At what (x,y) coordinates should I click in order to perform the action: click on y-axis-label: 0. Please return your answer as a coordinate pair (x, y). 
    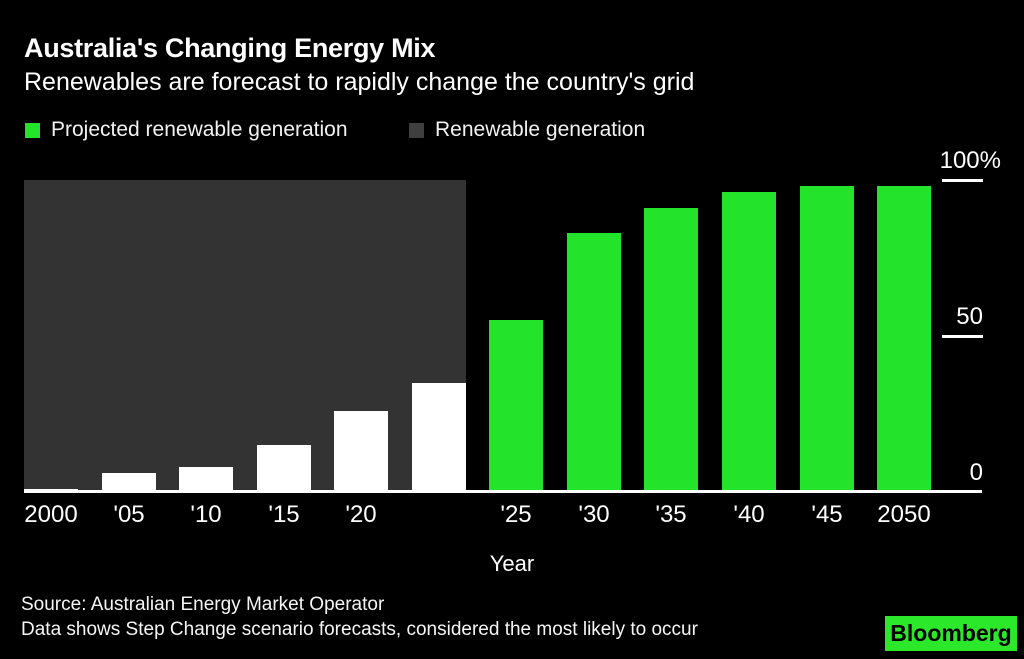
    Looking at the image, I should click on (976, 472).